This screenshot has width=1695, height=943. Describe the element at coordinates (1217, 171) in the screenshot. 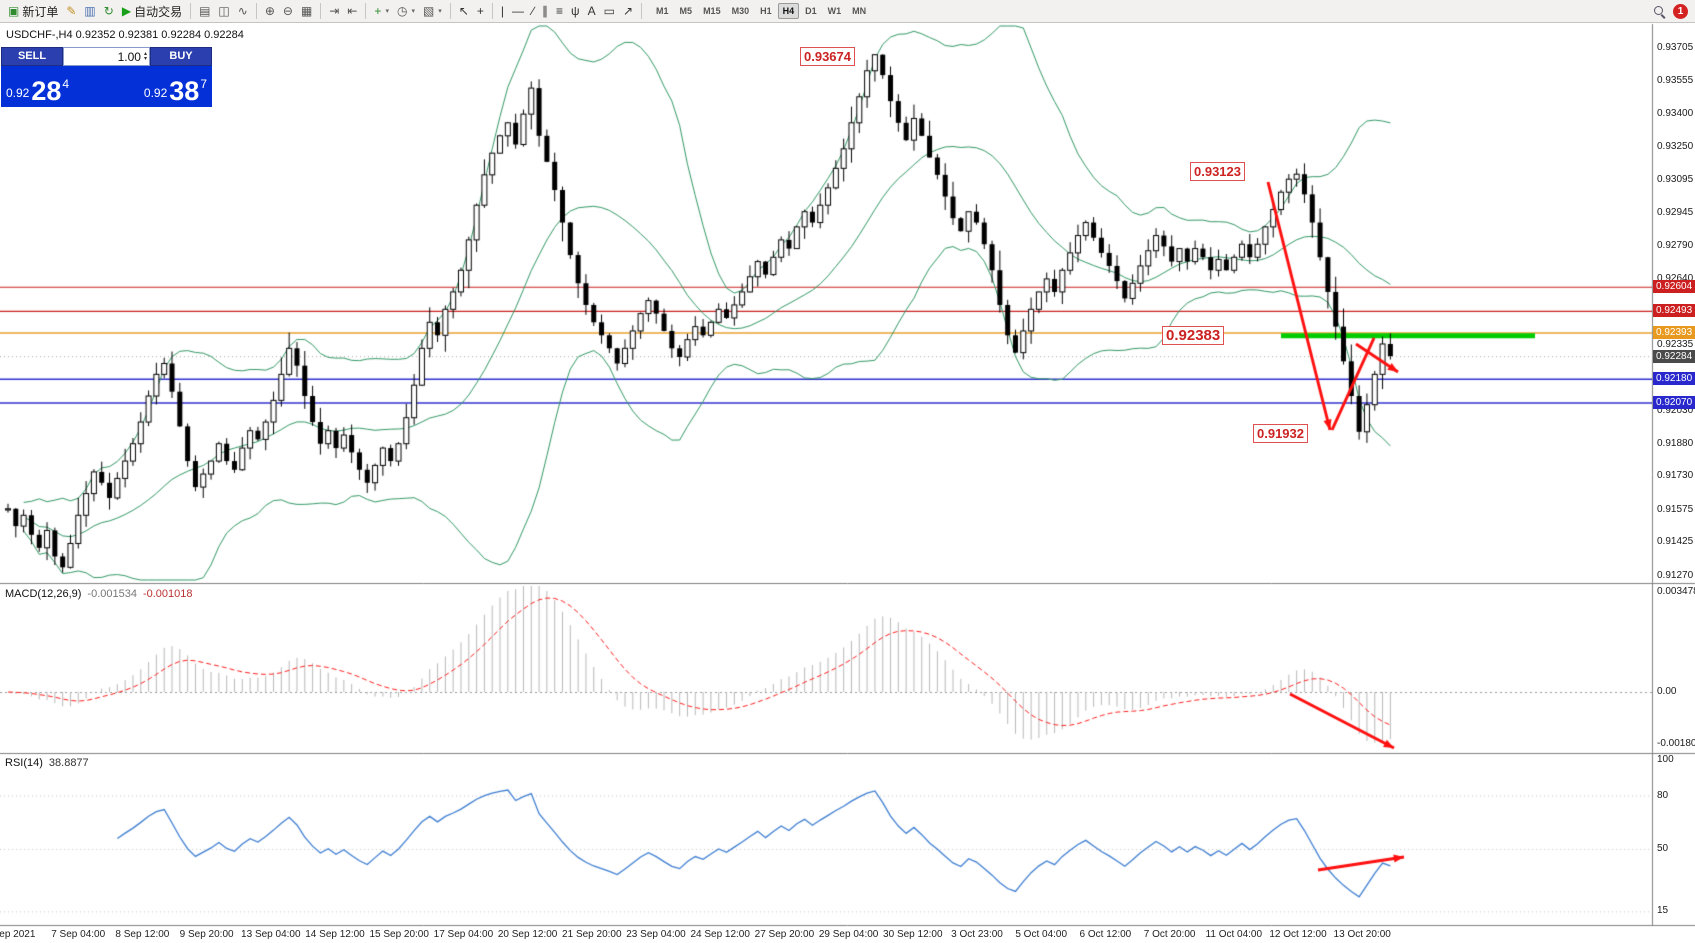

I see `price-annotation: 0.93123` at that location.